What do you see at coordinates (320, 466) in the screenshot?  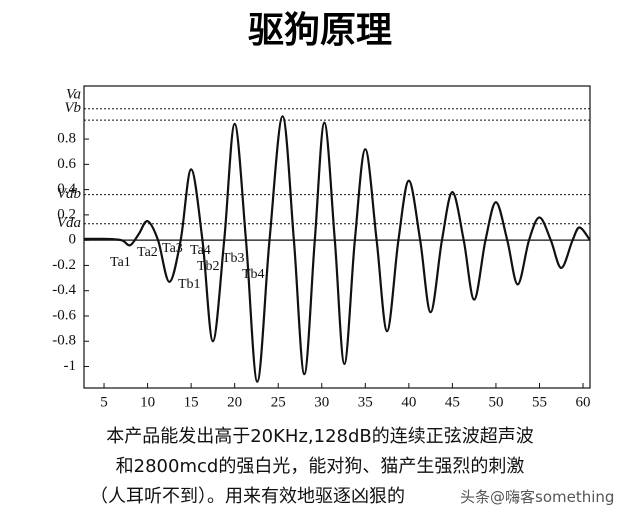 I see `caption: 和2800mcd的强白光，能对狗、猫产生强烈的刺激` at bounding box center [320, 466].